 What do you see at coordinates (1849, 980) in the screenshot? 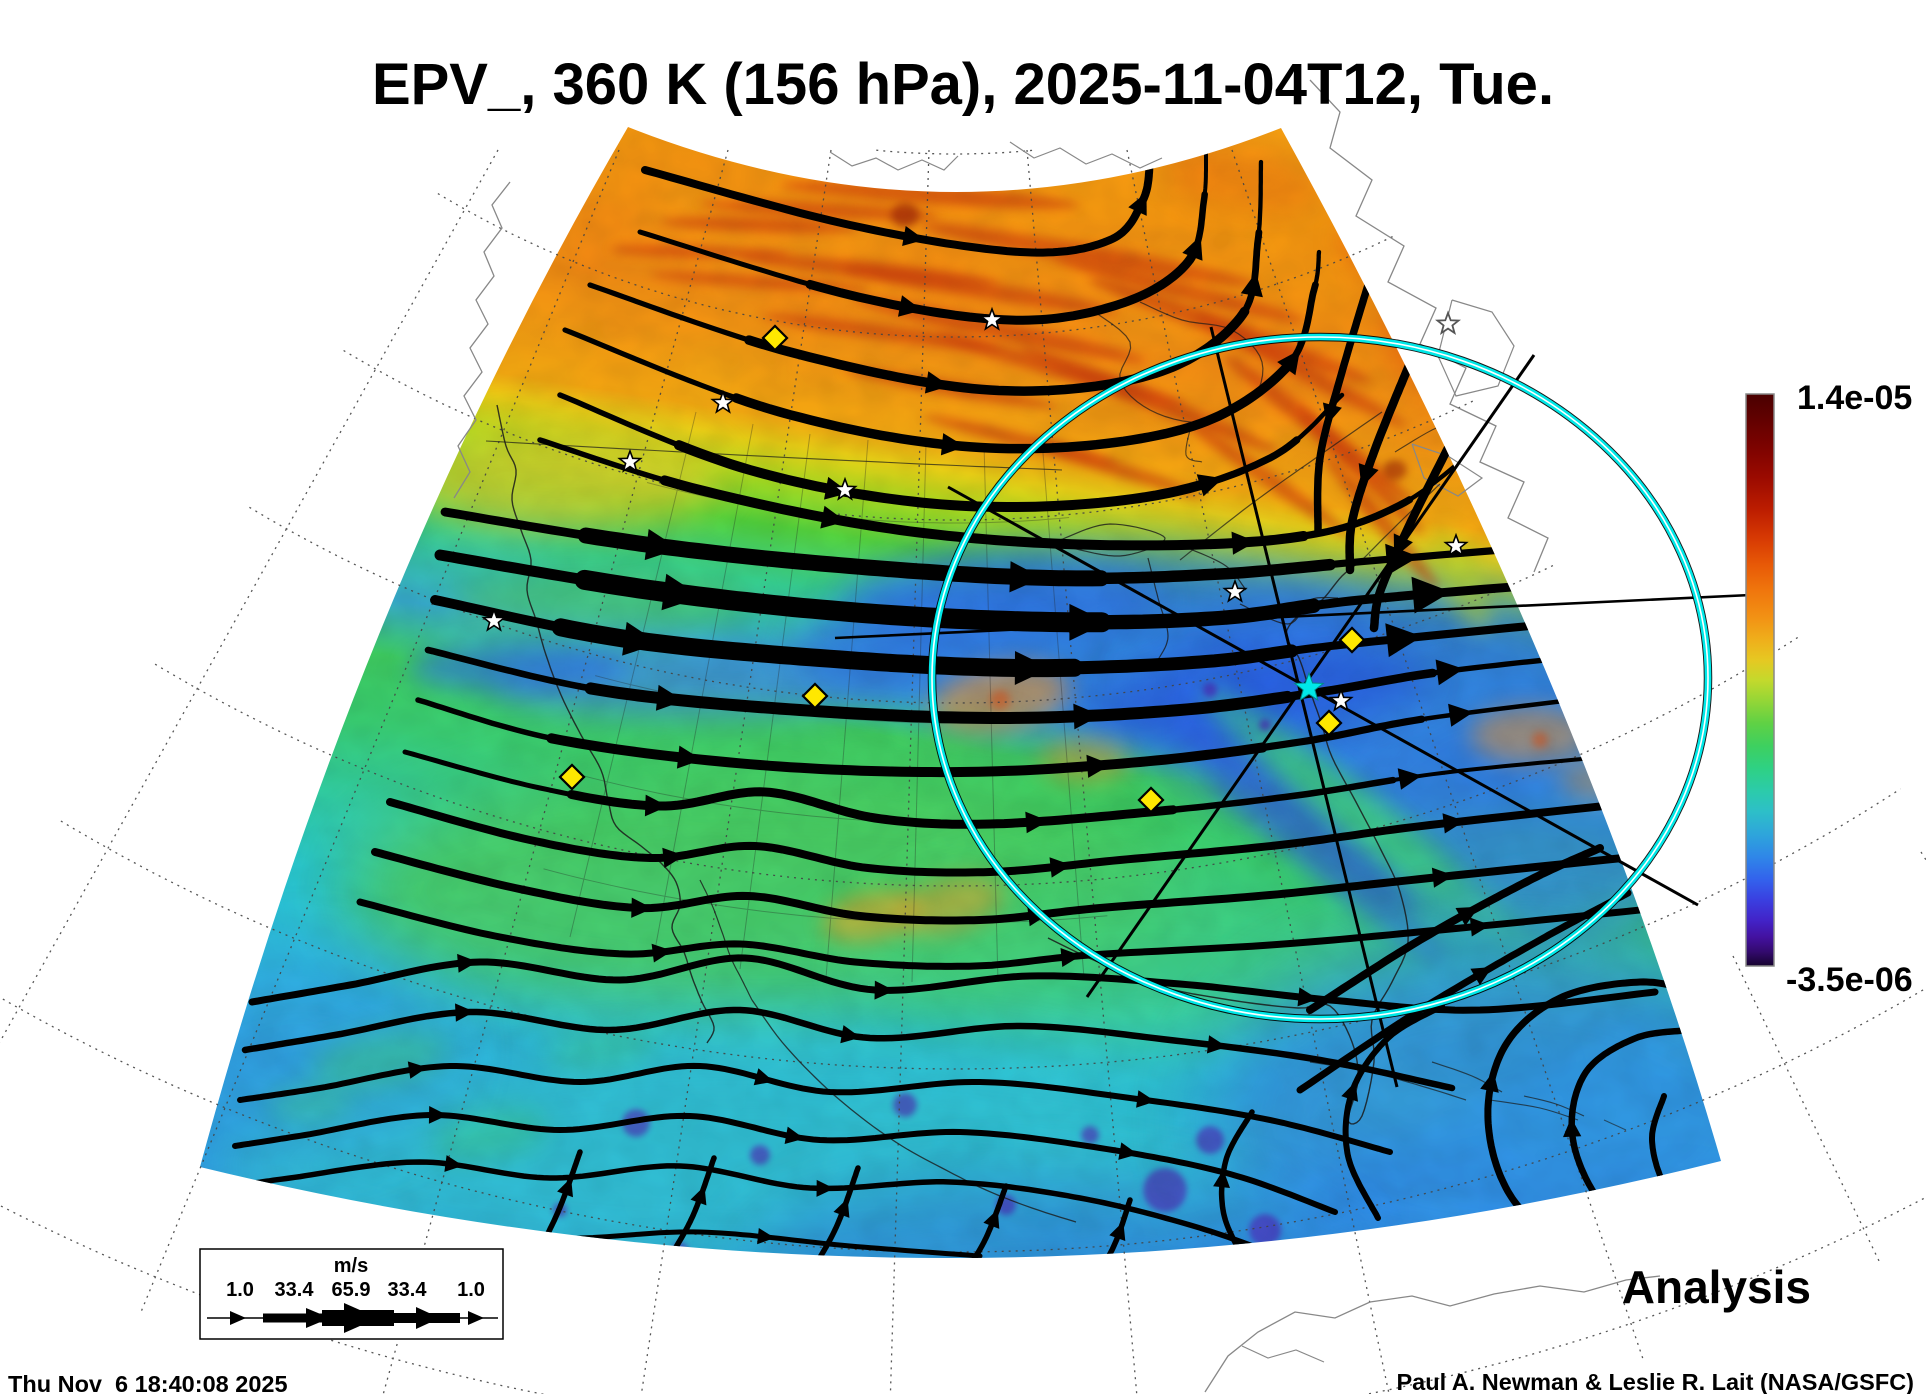
I see `svg-text: -3.5e-06` at bounding box center [1849, 980].